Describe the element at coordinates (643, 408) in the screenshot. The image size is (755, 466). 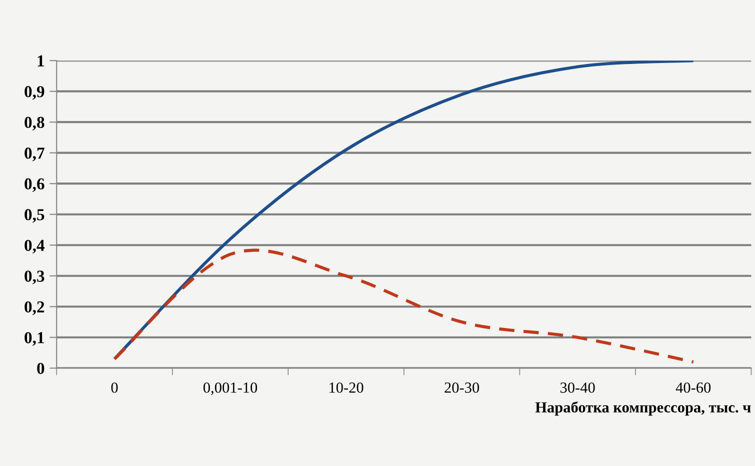
I see `x-axis-title: Наработка компрессора, тыс. ч` at that location.